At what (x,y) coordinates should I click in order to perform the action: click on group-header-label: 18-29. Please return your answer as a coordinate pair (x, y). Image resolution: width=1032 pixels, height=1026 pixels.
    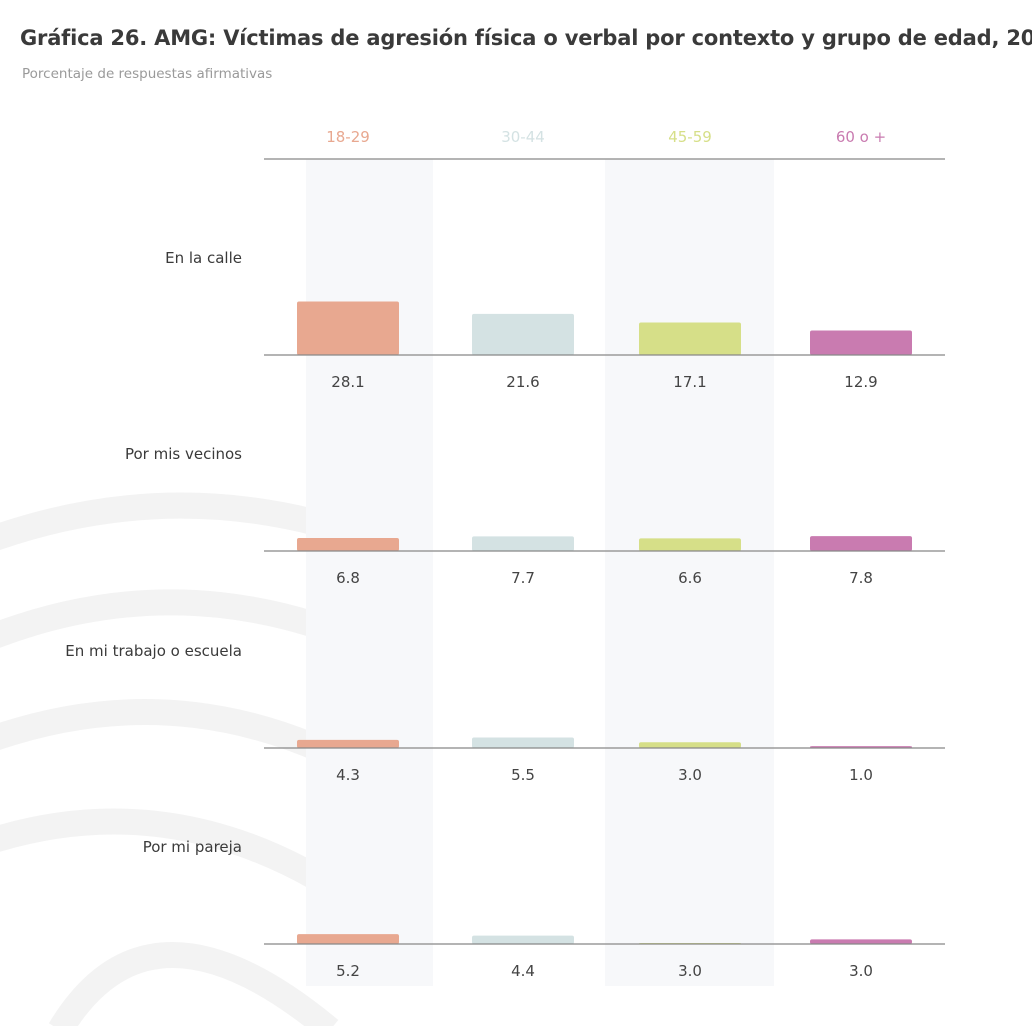
    Looking at the image, I should click on (348, 137).